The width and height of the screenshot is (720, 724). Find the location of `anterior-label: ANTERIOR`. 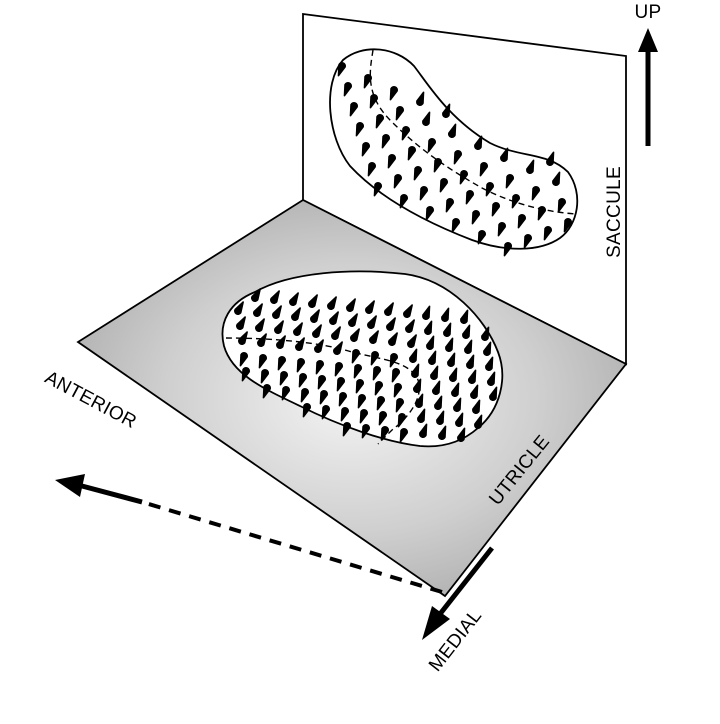

anterior-label: ANTERIOR is located at coordinates (90, 400).